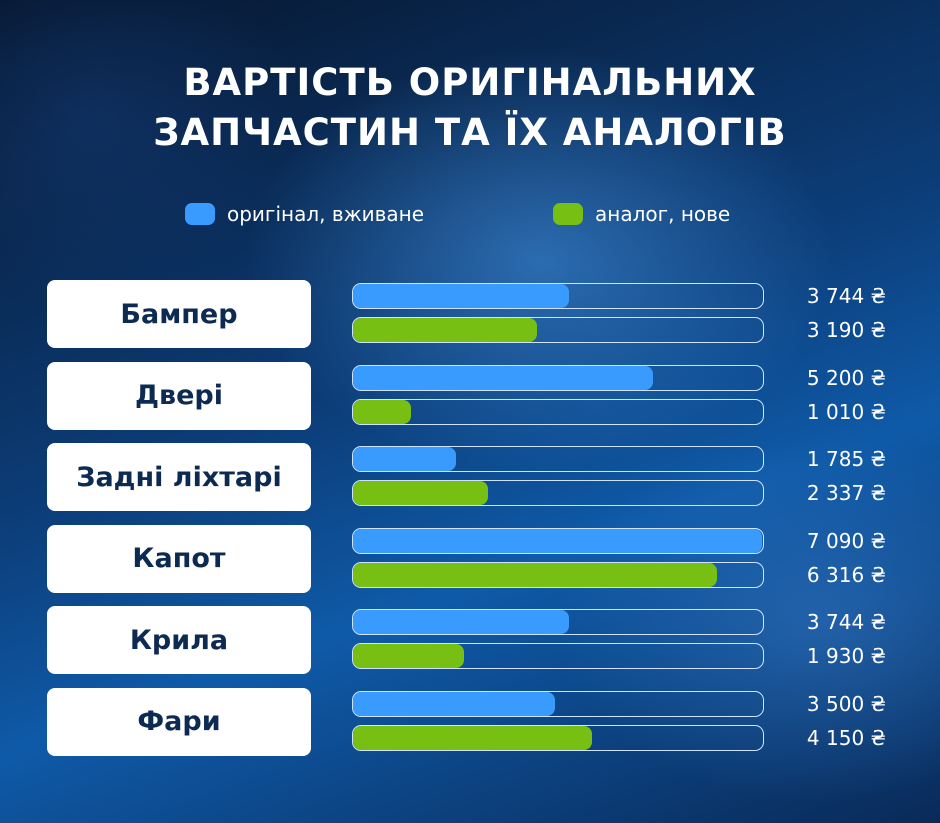  I want to click on title-line-1: ВАРТІСТЬ ОРИГІНАЛЬНИХ, so click(470, 82).